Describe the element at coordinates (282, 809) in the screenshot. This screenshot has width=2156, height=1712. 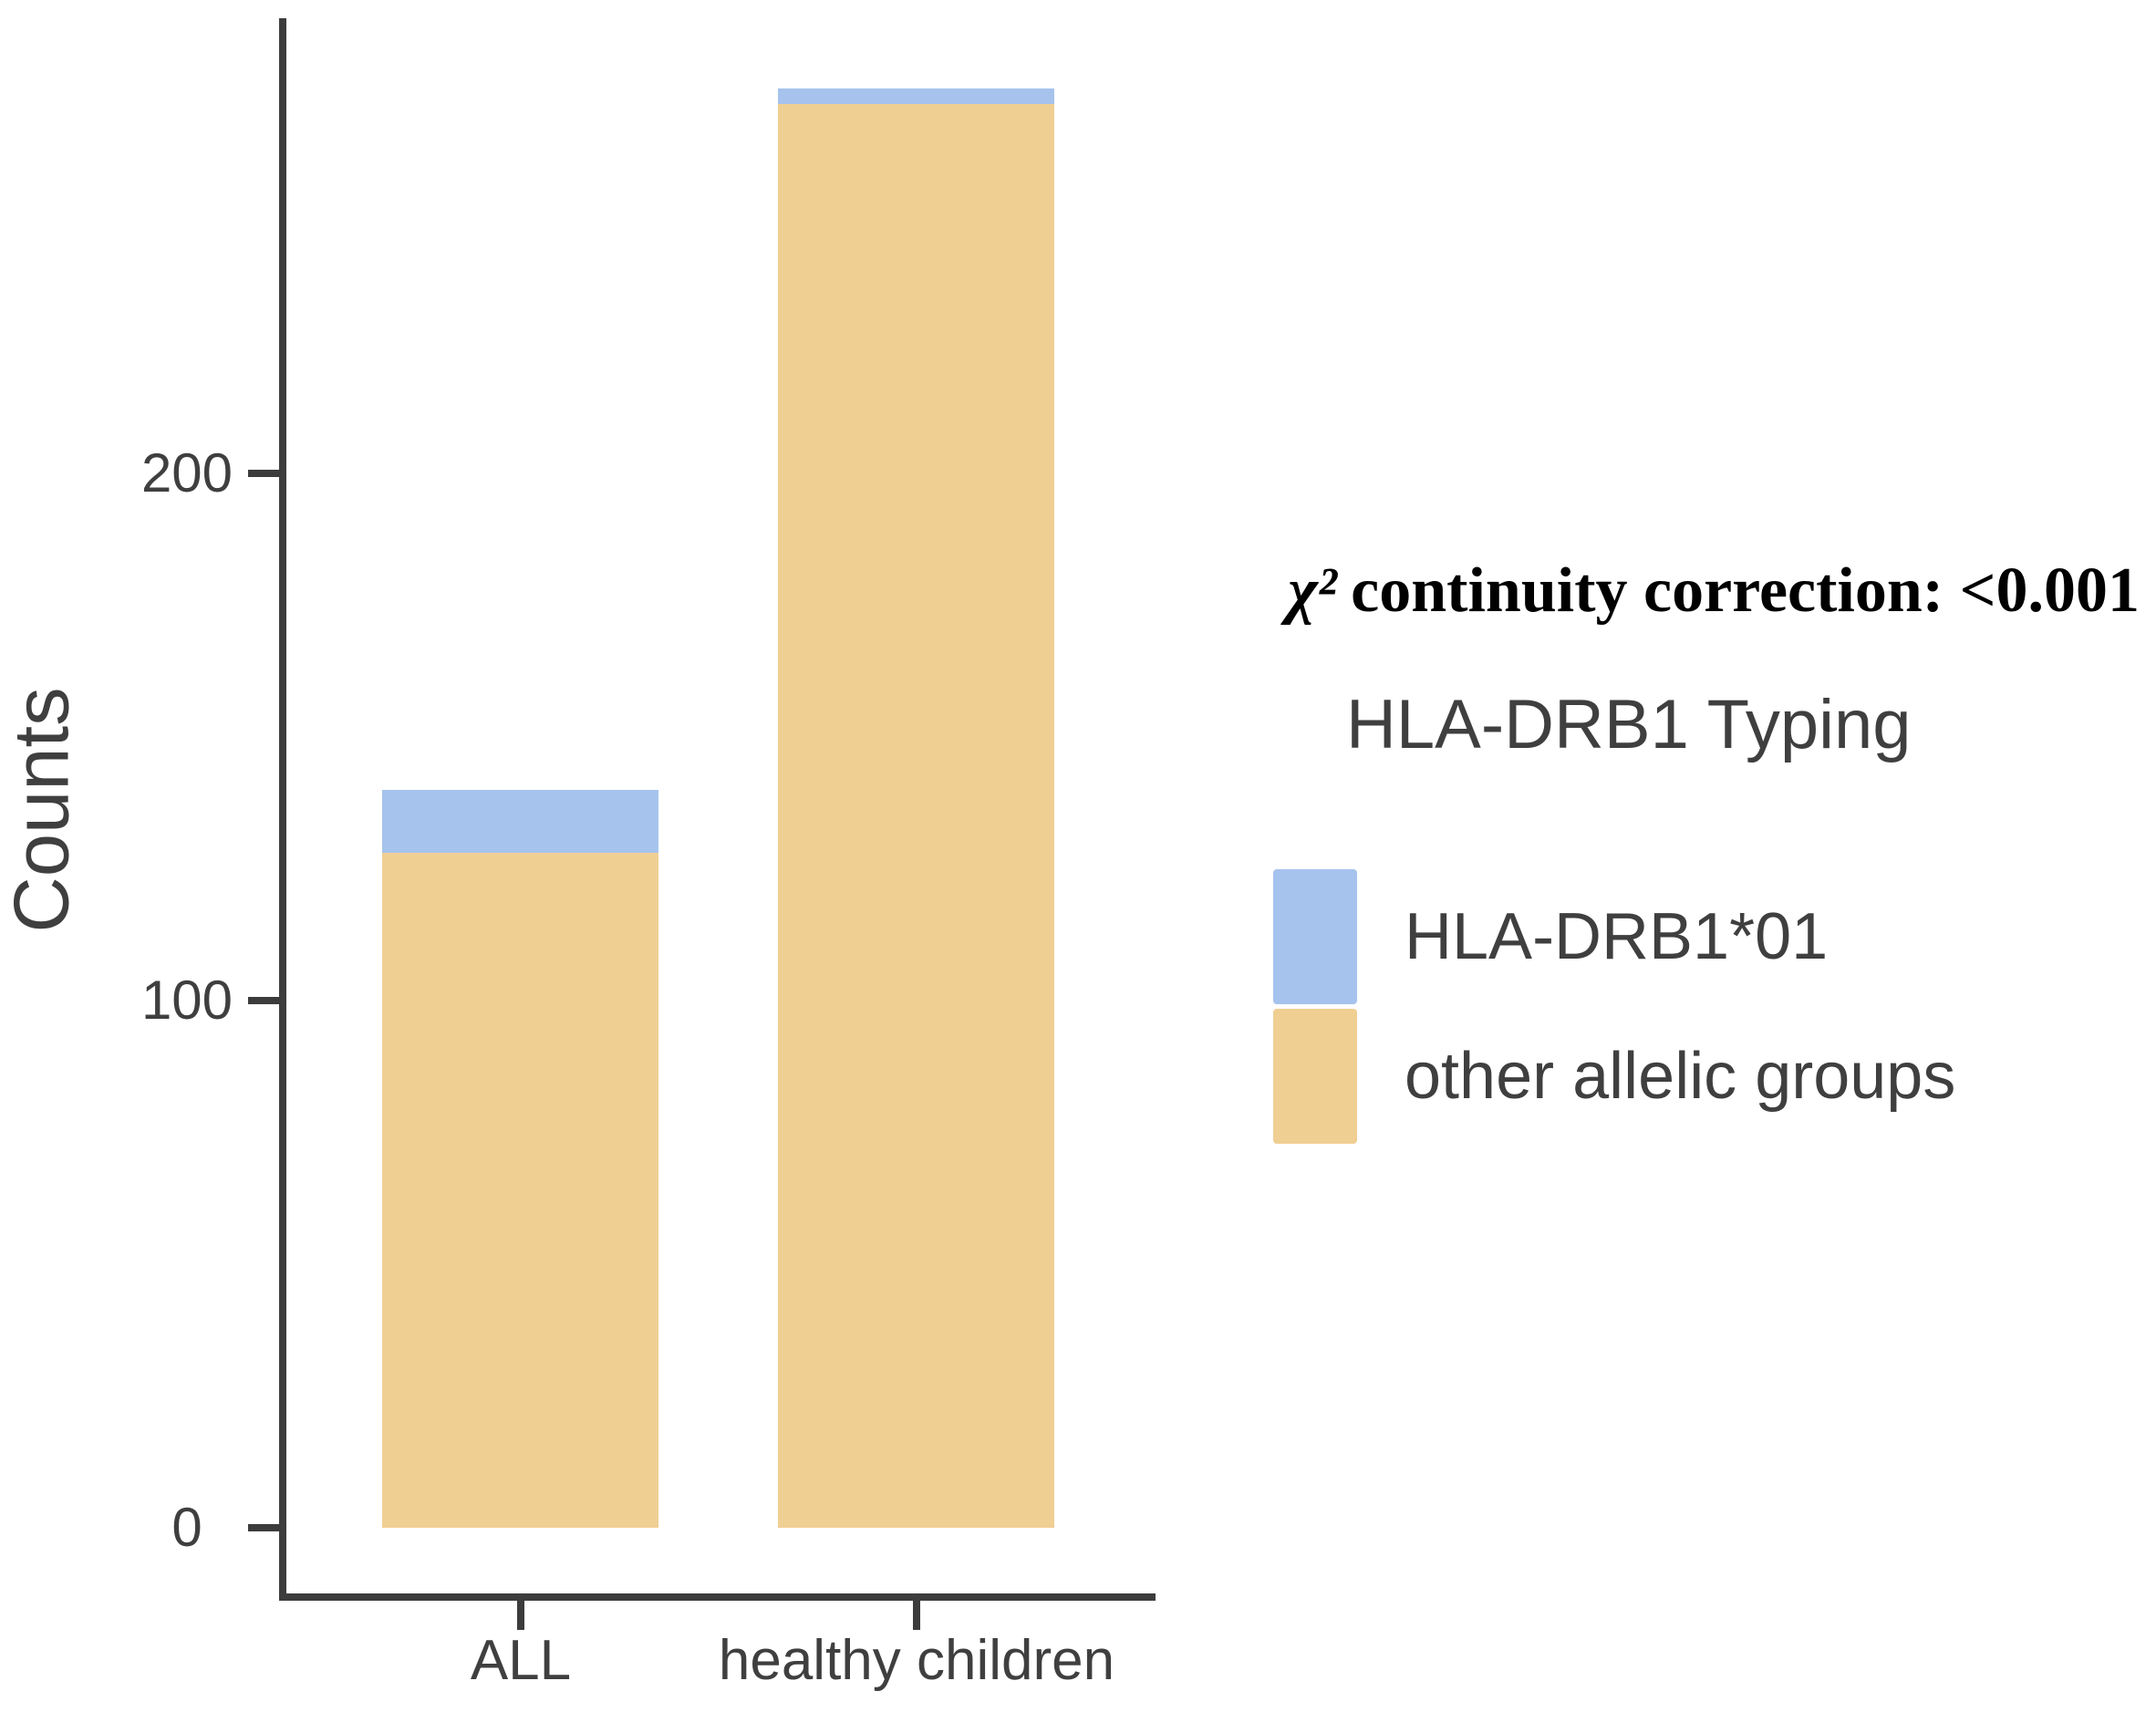
I see `y-axis-line` at that location.